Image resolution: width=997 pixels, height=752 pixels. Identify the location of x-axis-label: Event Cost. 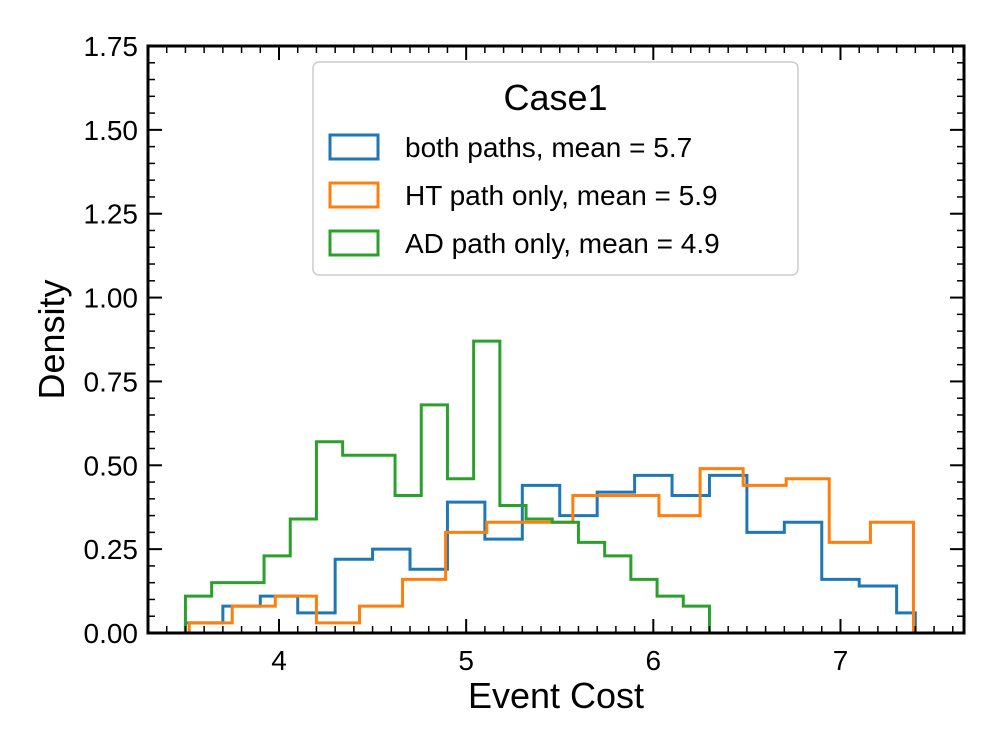
(556, 695).